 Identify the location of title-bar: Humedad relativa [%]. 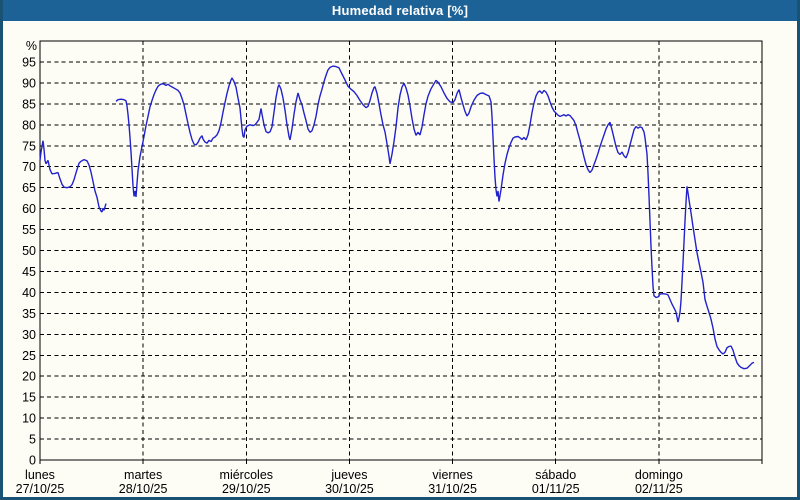
(400, 10).